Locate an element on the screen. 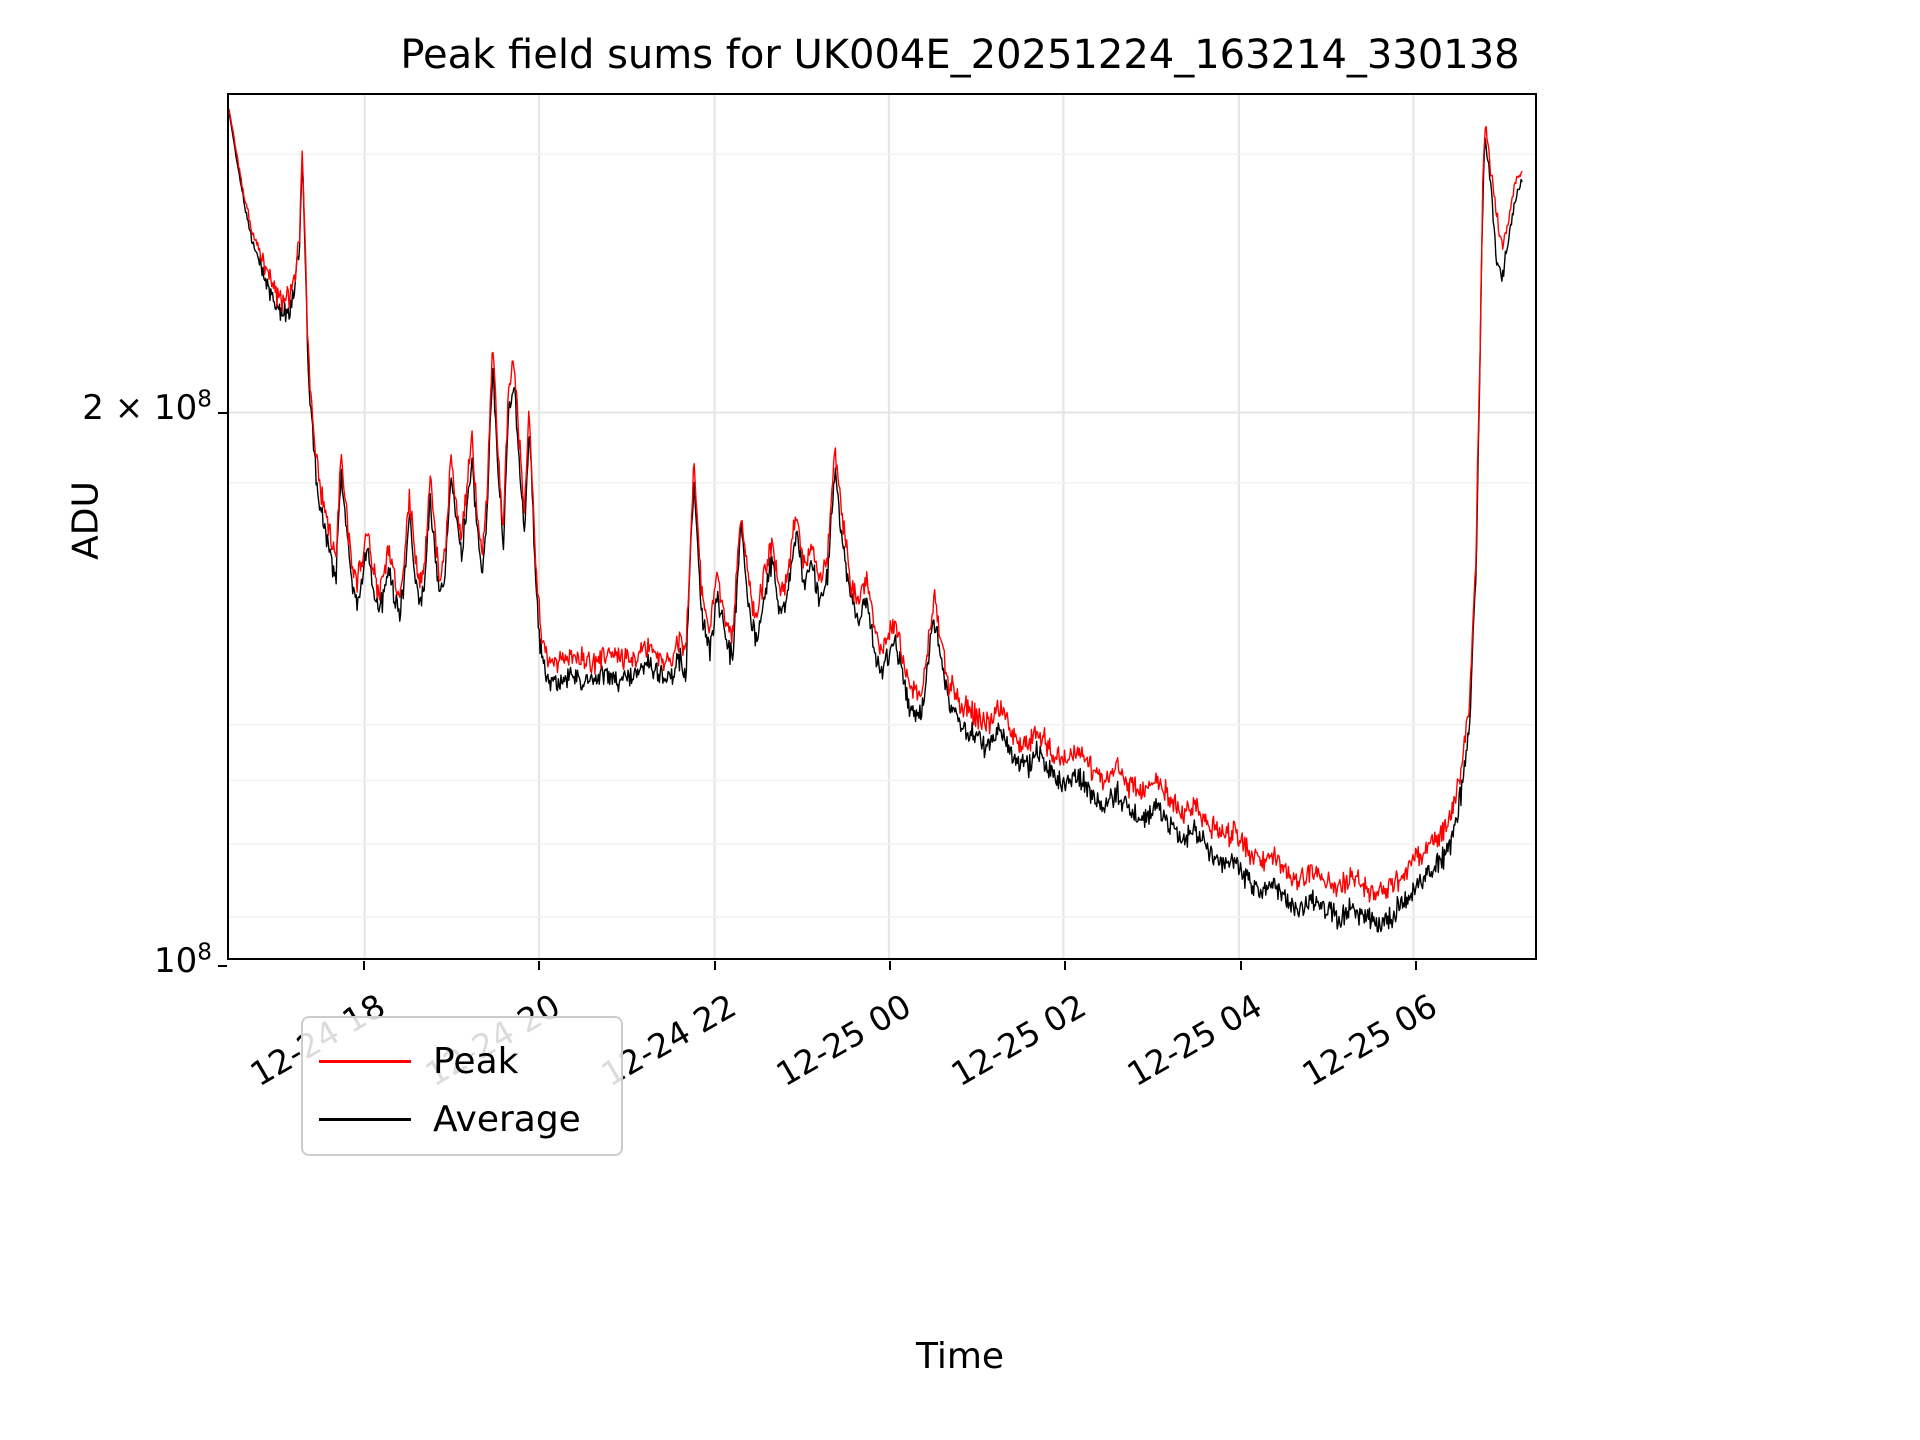 The height and width of the screenshot is (1440, 1920). x-axis-label: Time is located at coordinates (960, 1356).